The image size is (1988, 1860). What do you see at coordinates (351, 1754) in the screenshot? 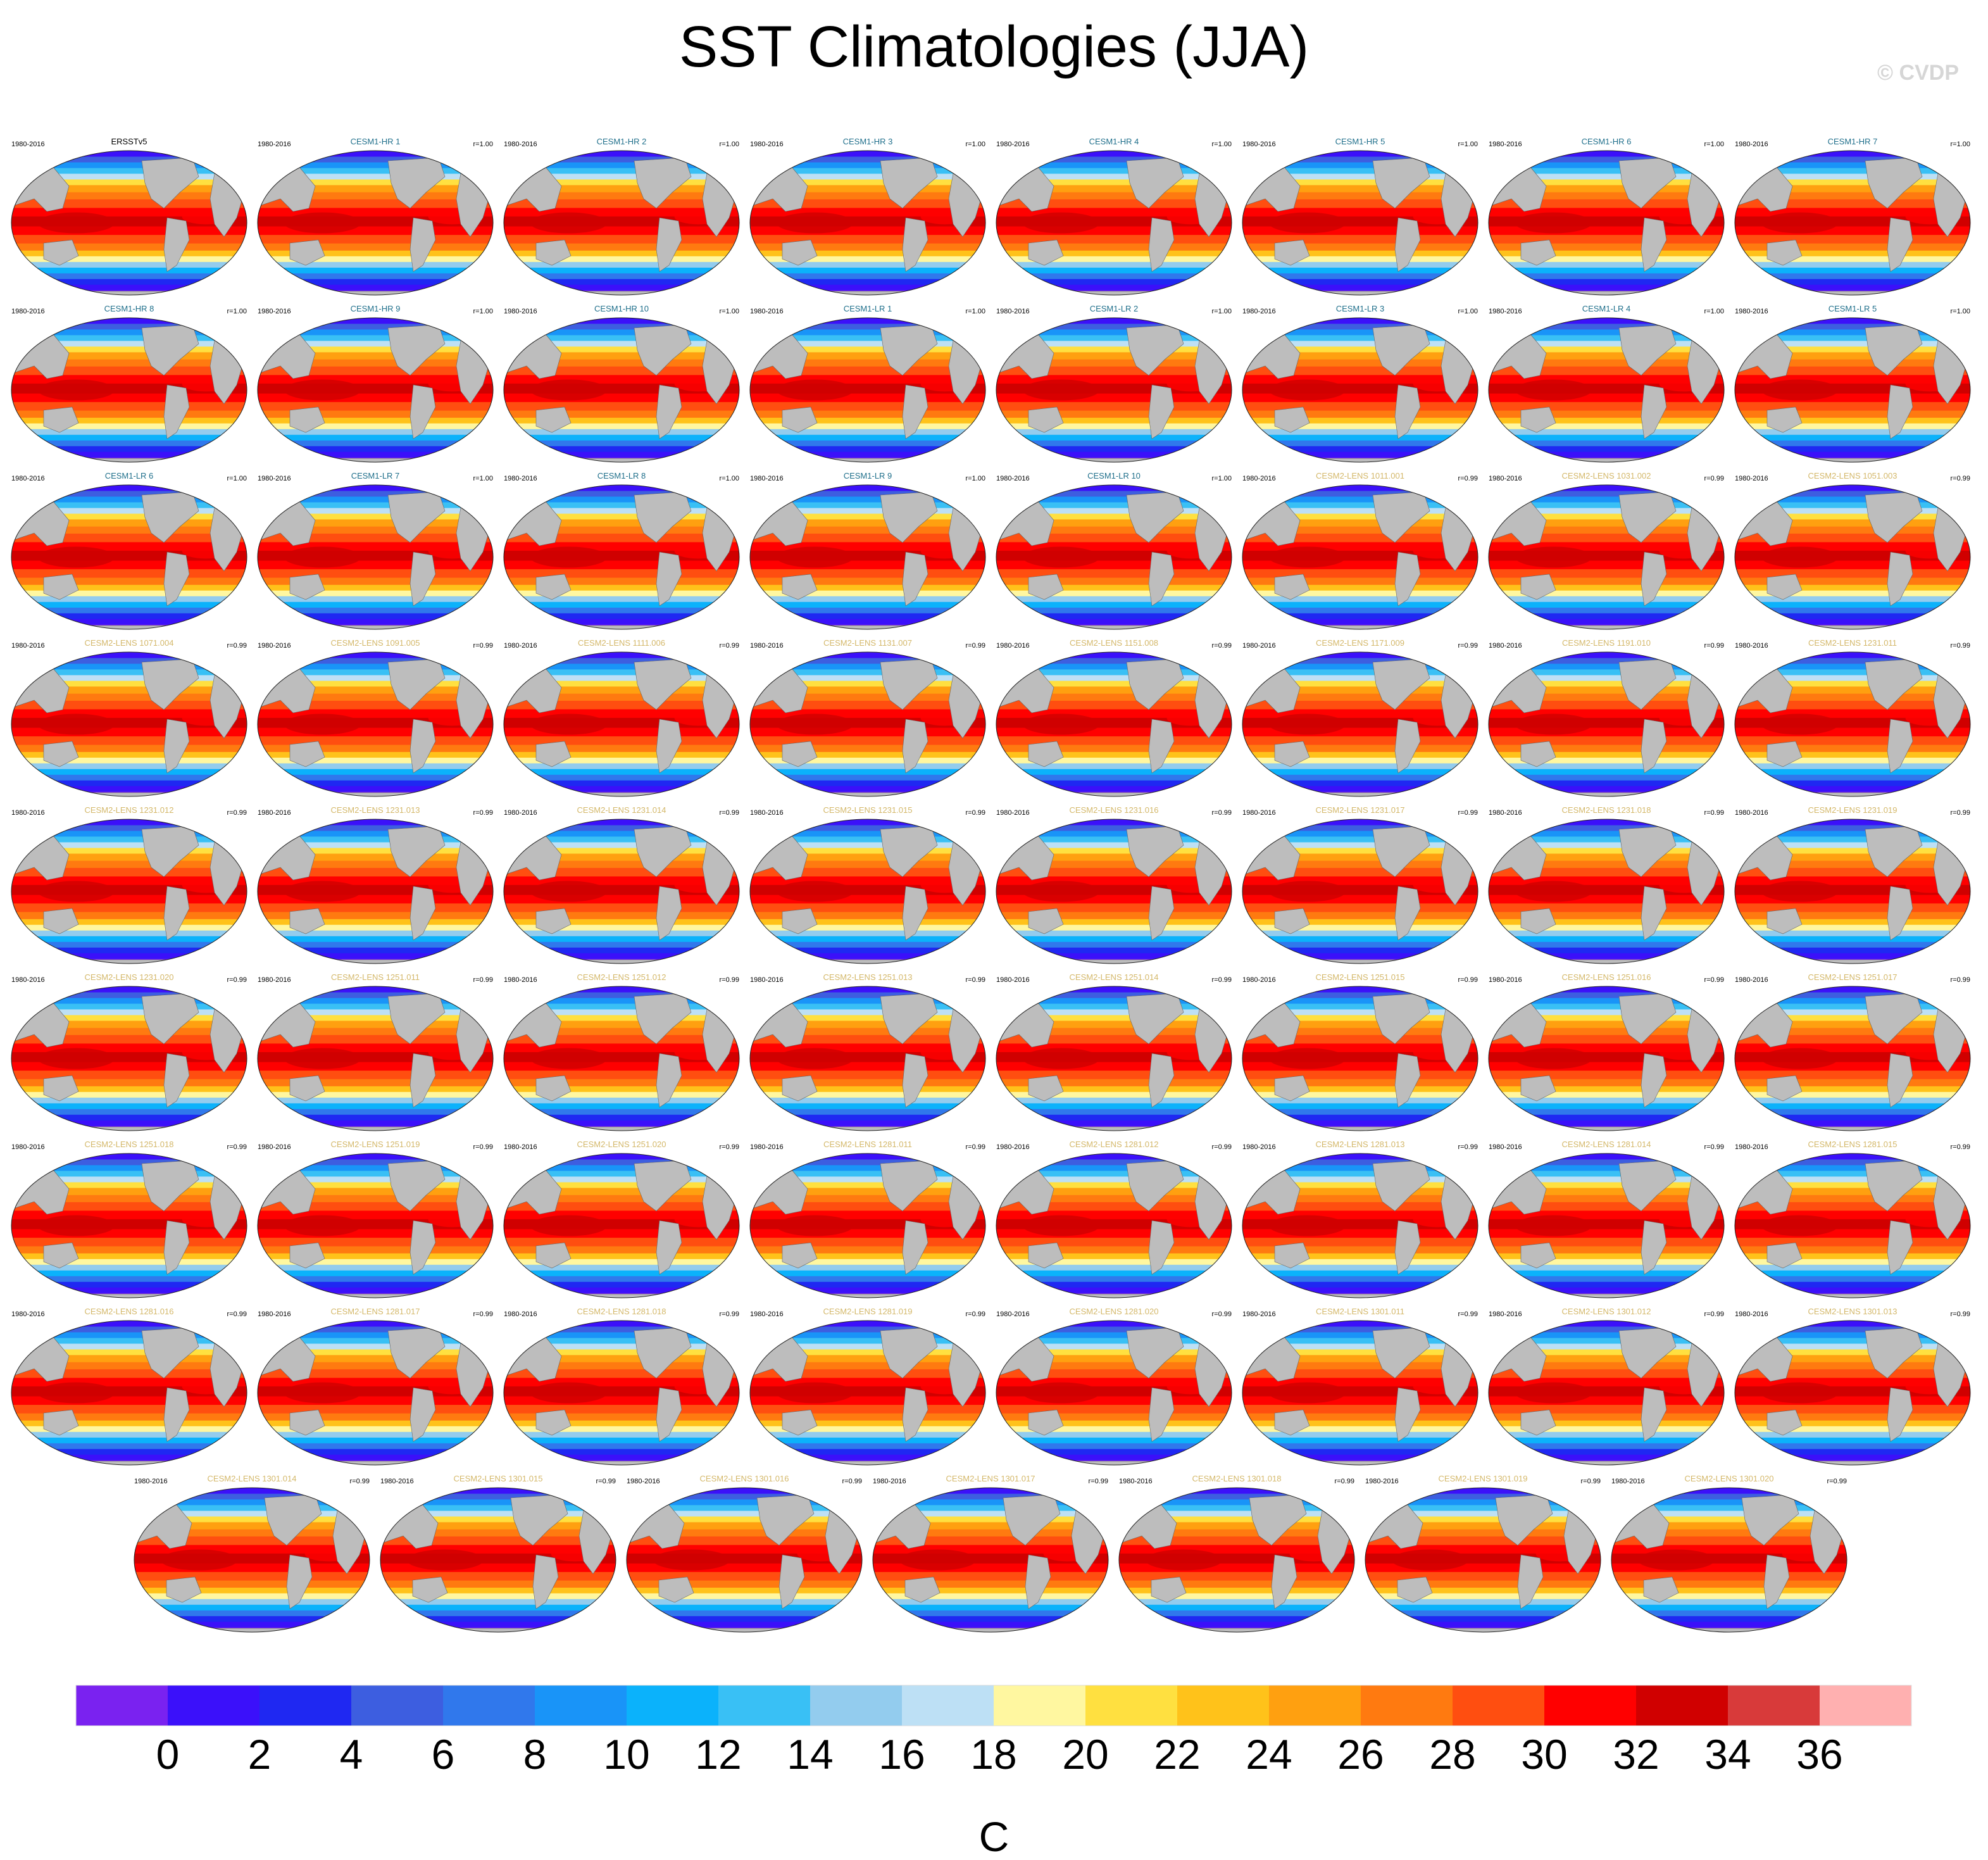
I see `colorbar-tick-label: 4` at bounding box center [351, 1754].